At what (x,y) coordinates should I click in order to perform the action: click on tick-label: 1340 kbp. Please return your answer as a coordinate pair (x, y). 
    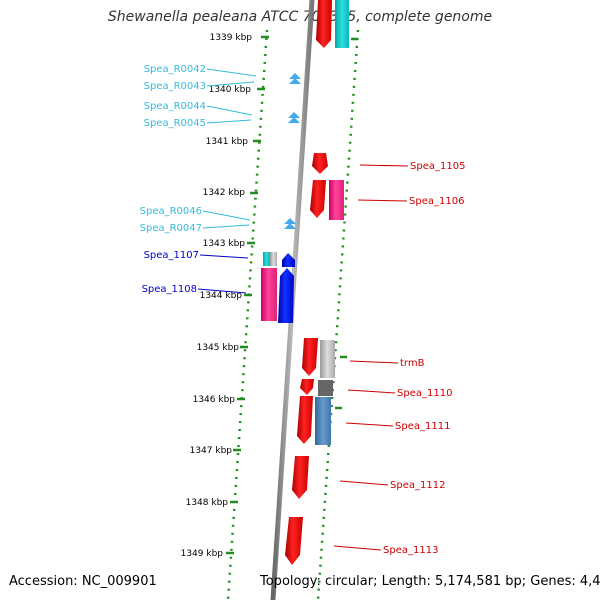
    Looking at the image, I should click on (230, 90).